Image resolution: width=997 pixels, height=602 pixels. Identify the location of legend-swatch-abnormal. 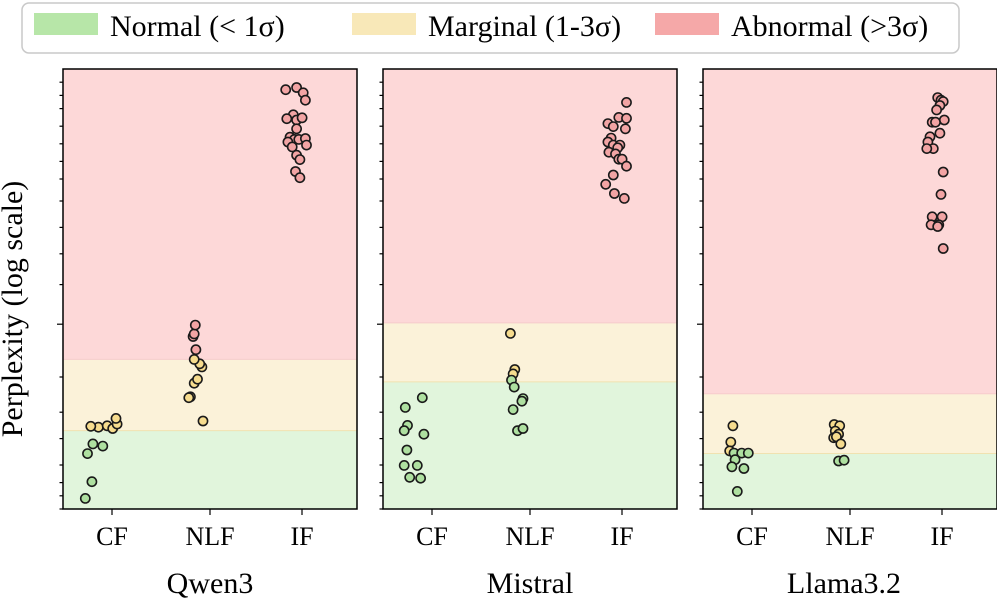
(687, 24).